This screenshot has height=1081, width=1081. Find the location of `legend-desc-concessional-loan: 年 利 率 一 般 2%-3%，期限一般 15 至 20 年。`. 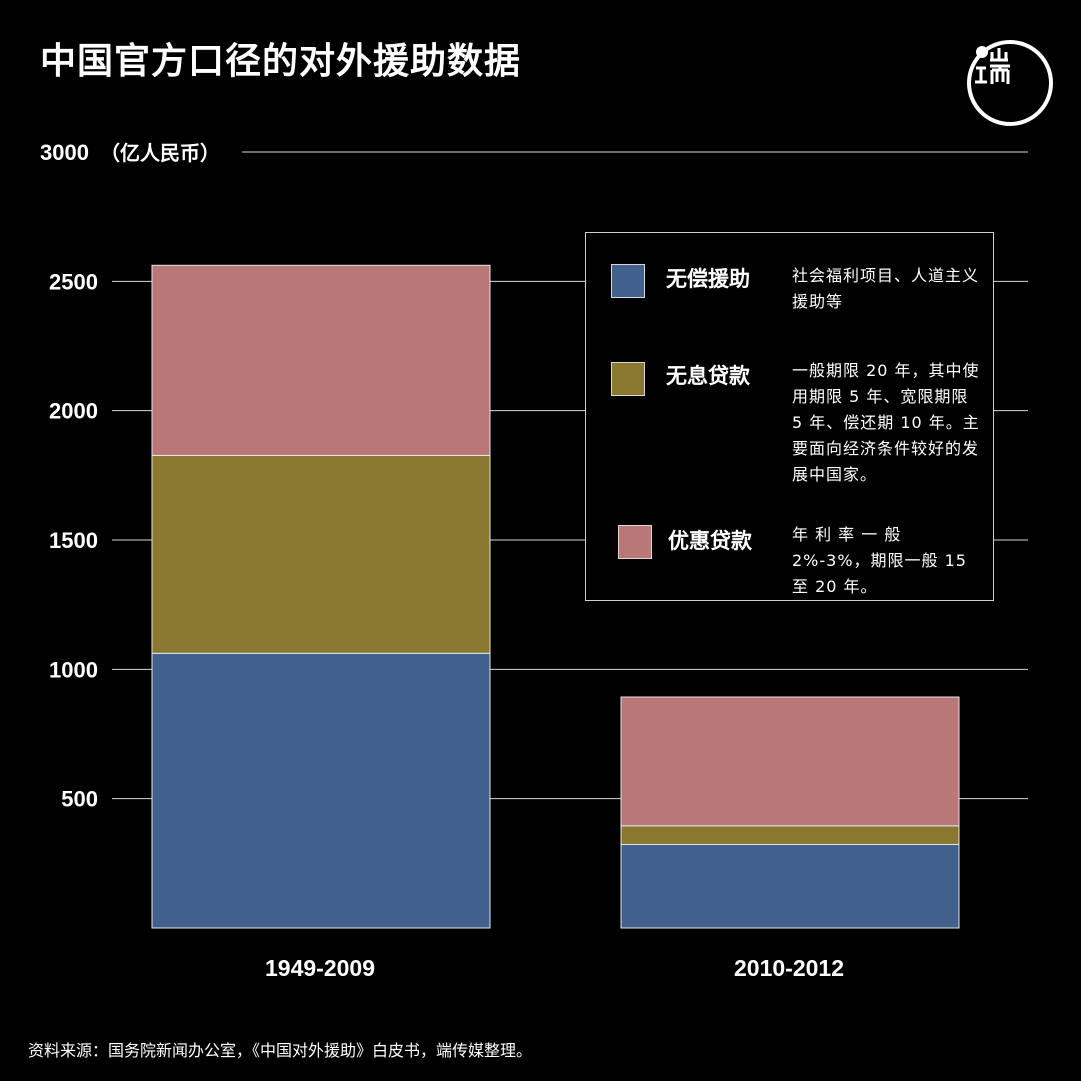

legend-desc-concessional-loan: 年 利 率 一 般 2%-3%，期限一般 15 至 20 年。 is located at coordinates (879, 560).